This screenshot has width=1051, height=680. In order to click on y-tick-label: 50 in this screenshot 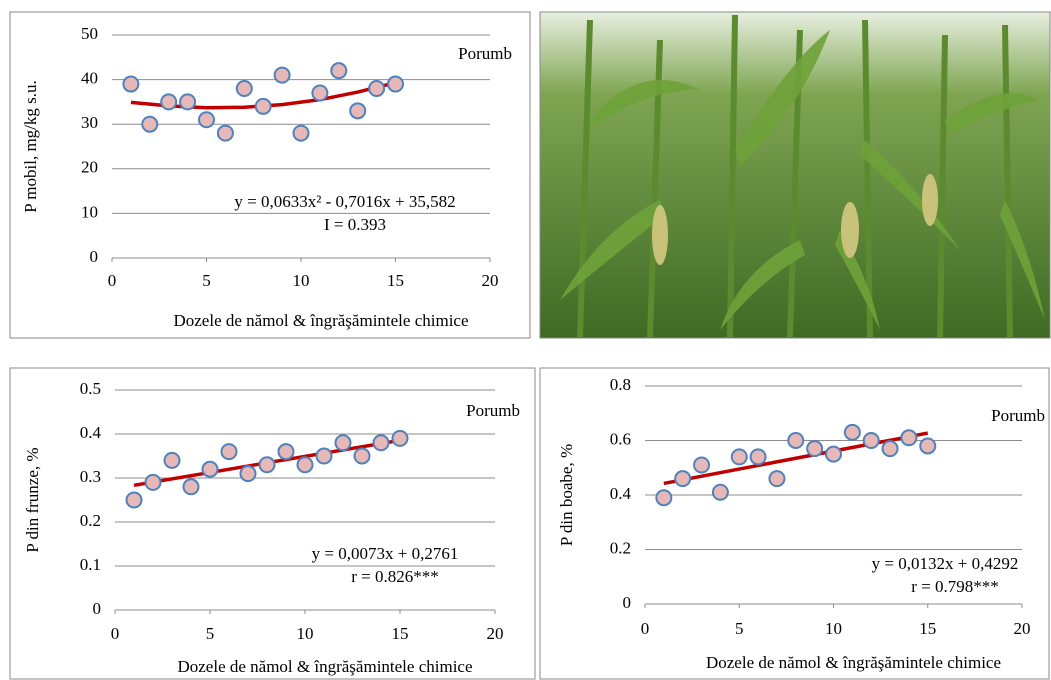, I will do `click(89, 33)`.